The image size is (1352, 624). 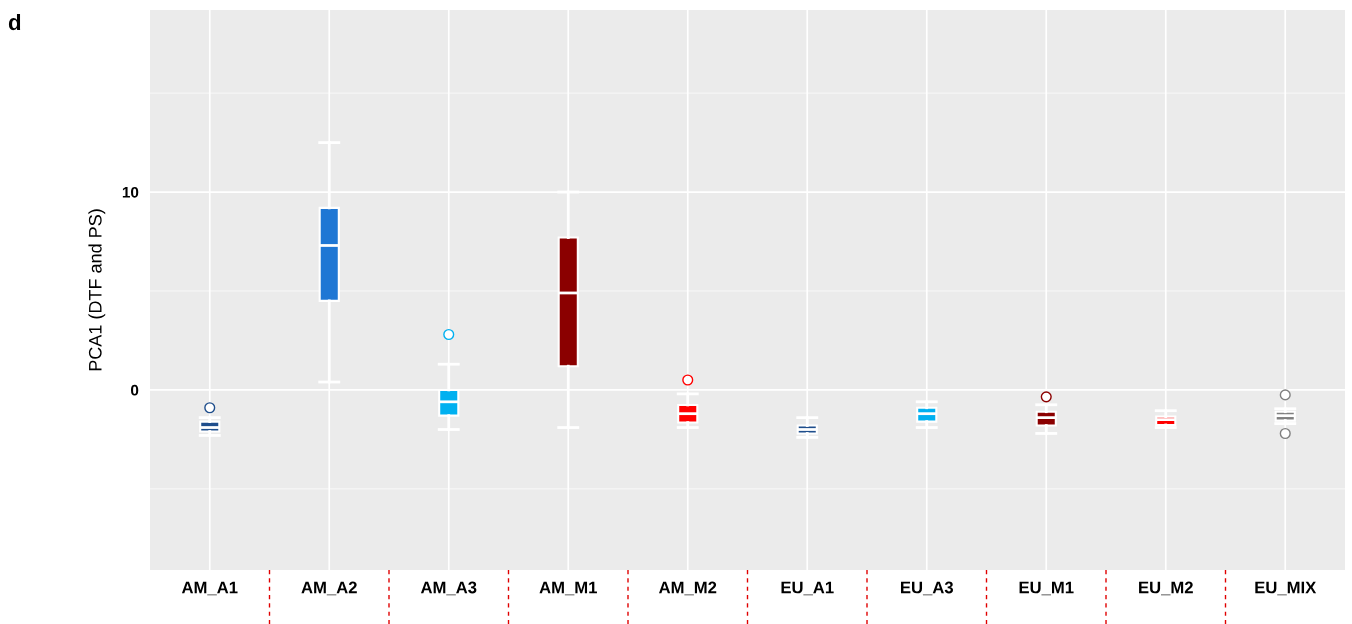 I want to click on x-tick-label: AM_M2, so click(x=687, y=588).